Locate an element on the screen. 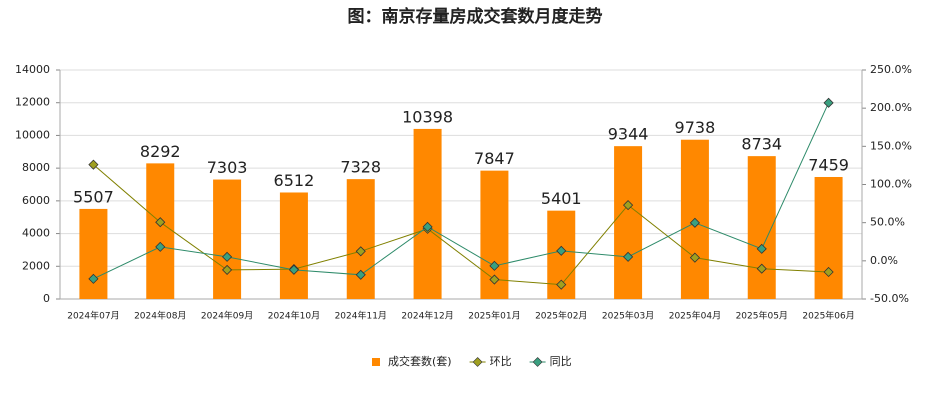 The image size is (950, 400). x-tick-label: 2025年04月 is located at coordinates (695, 316).